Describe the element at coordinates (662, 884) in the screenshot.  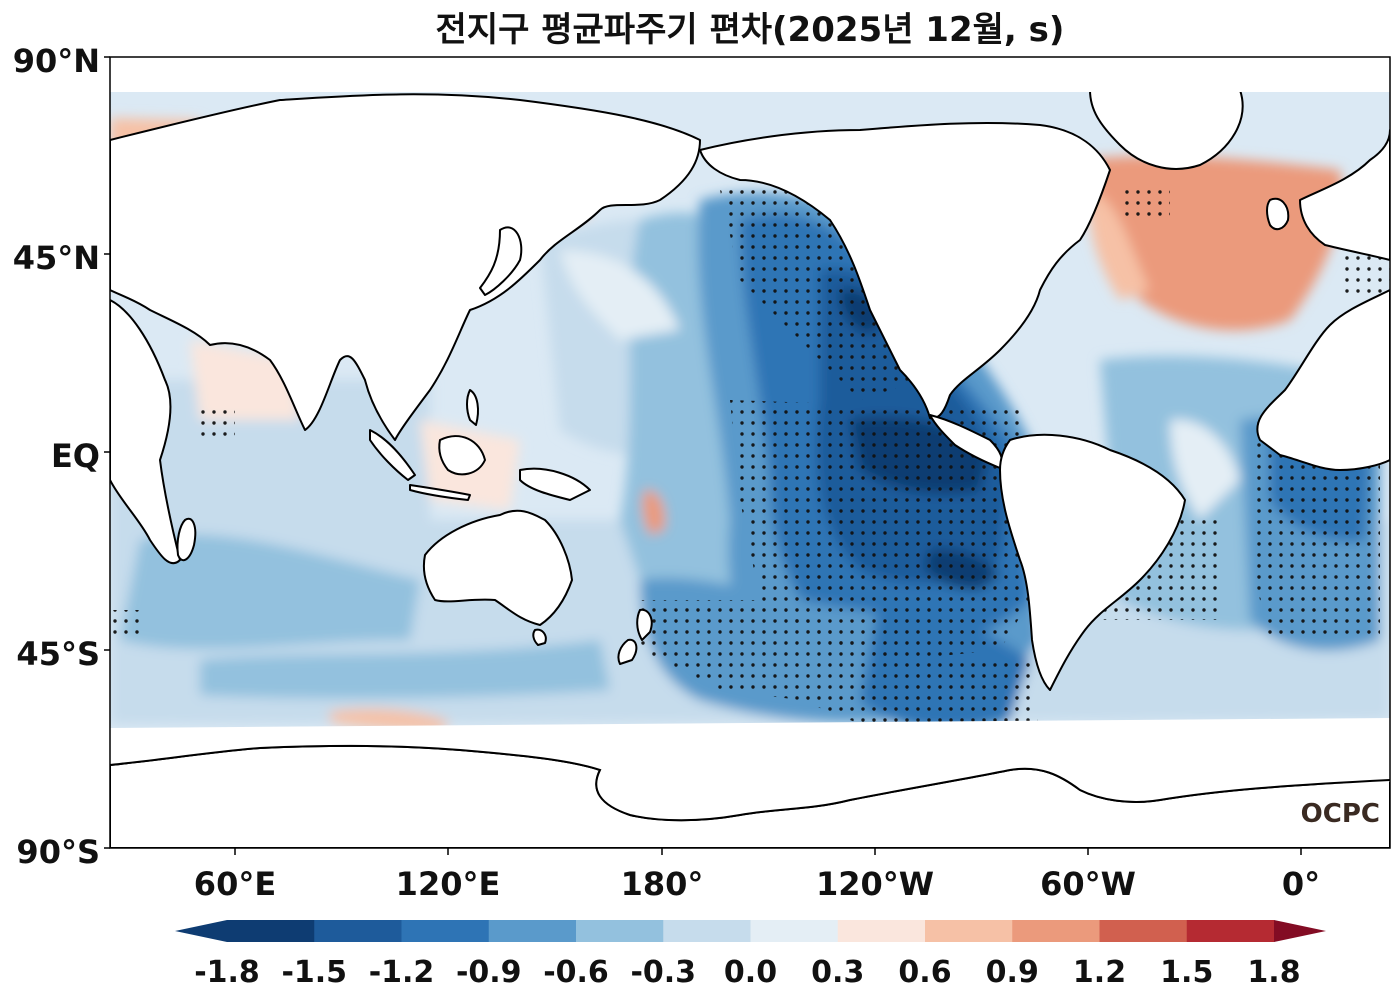
I see `lon-label-180: 180°` at that location.